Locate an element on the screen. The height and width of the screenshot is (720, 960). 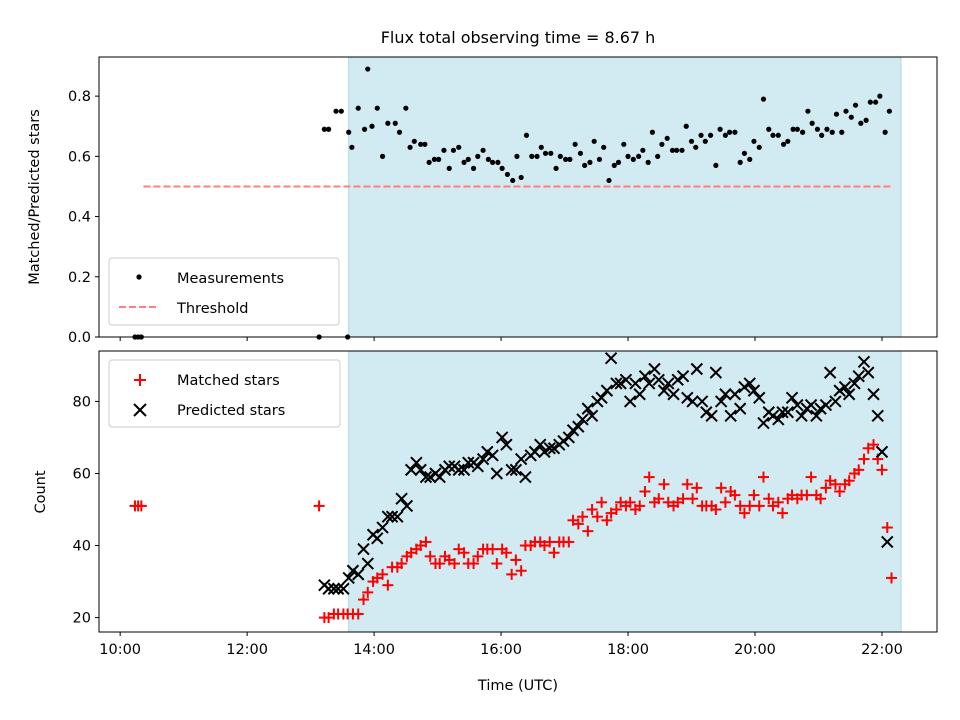
x-tick-label: 14:00 is located at coordinates (374, 650).